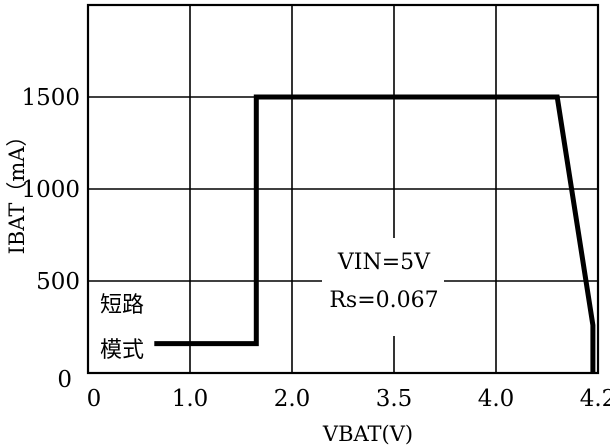 Image resolution: width=610 pixels, height=446 pixels. What do you see at coordinates (348, 399) in the screenshot?
I see `x-tick-labels: 0 1.0 2.0 3.5 4.0 4.2` at bounding box center [348, 399].